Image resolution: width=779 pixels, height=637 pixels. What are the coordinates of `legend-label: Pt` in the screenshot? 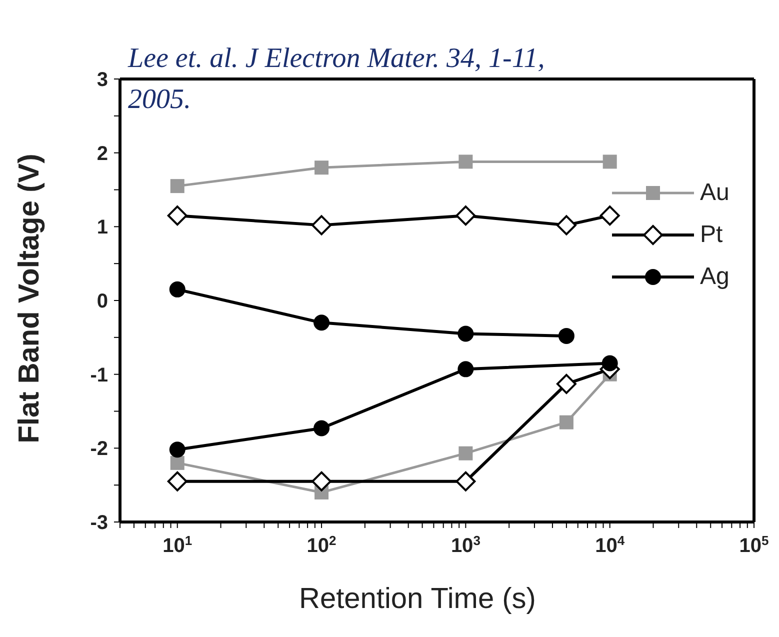 It's located at (711, 235).